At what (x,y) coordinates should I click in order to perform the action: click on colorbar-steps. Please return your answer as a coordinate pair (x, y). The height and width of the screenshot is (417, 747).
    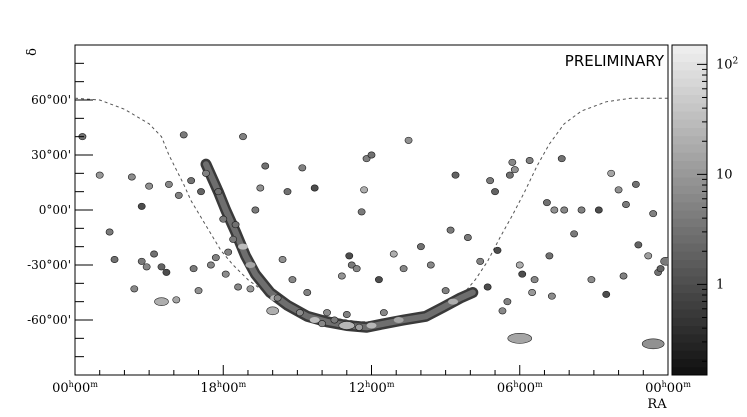
    Looking at the image, I should click on (689, 210).